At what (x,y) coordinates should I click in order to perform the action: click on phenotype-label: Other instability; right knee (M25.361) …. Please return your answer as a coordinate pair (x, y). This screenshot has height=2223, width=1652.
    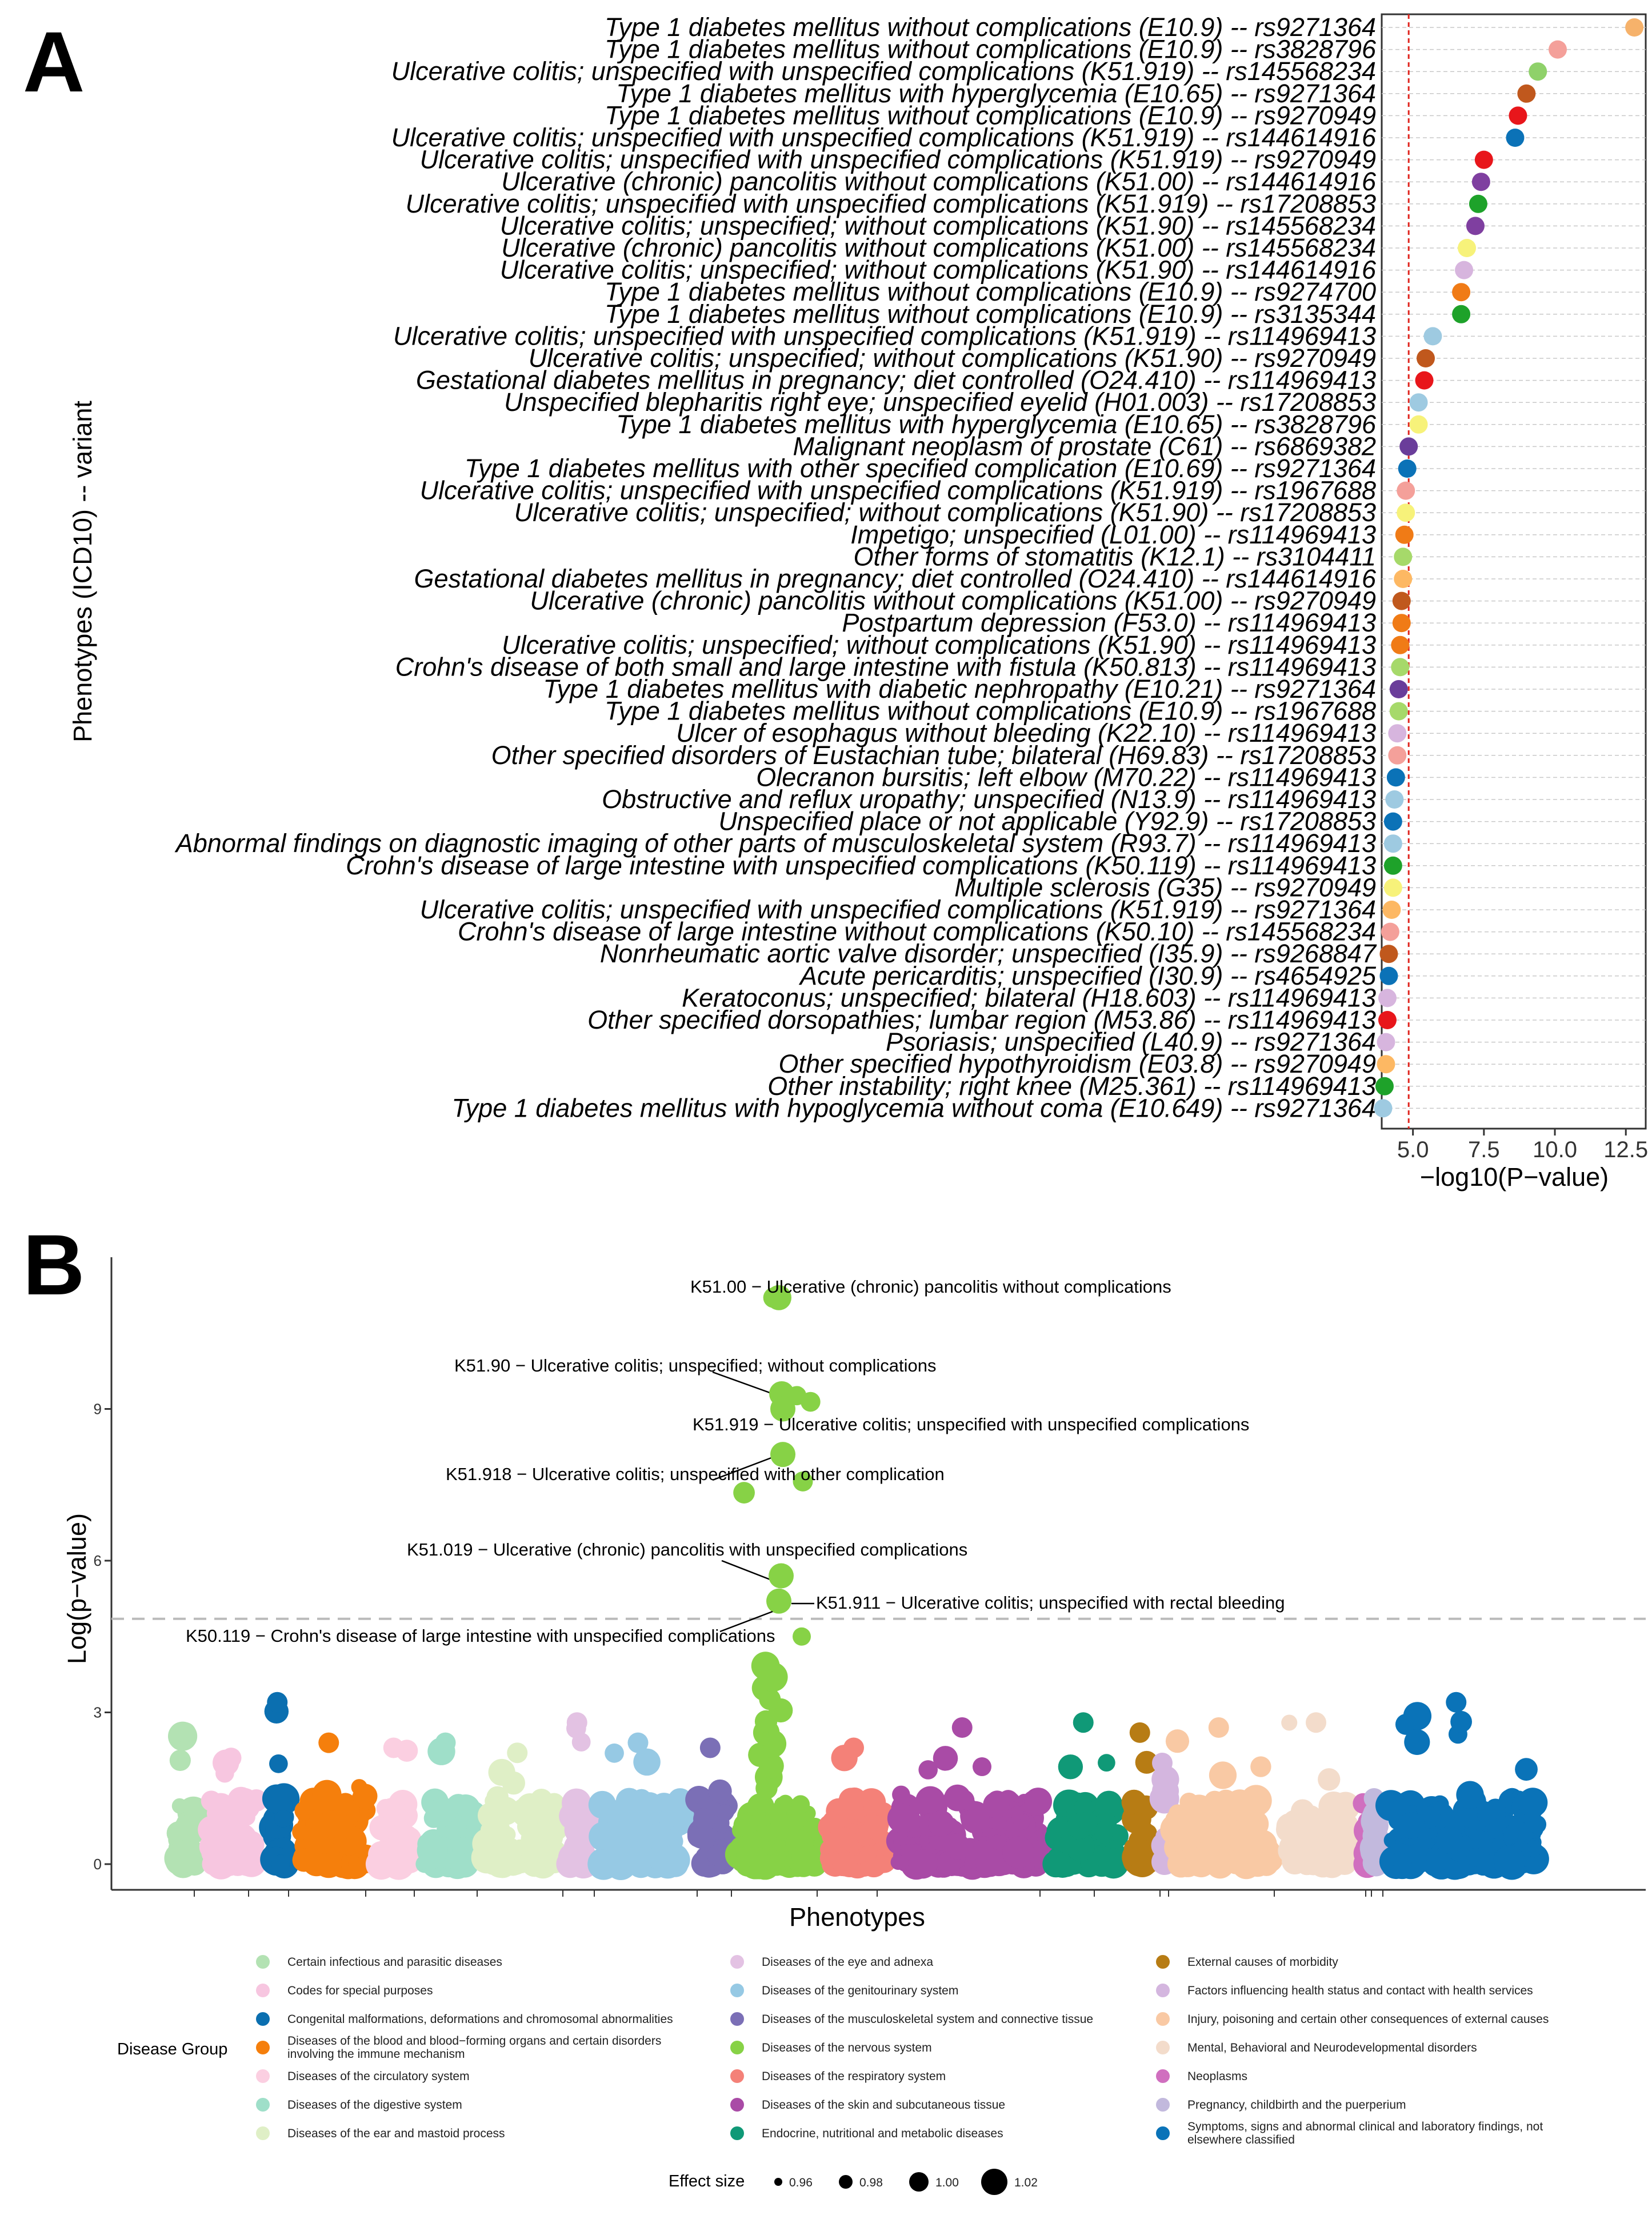
    Looking at the image, I should click on (1071, 1086).